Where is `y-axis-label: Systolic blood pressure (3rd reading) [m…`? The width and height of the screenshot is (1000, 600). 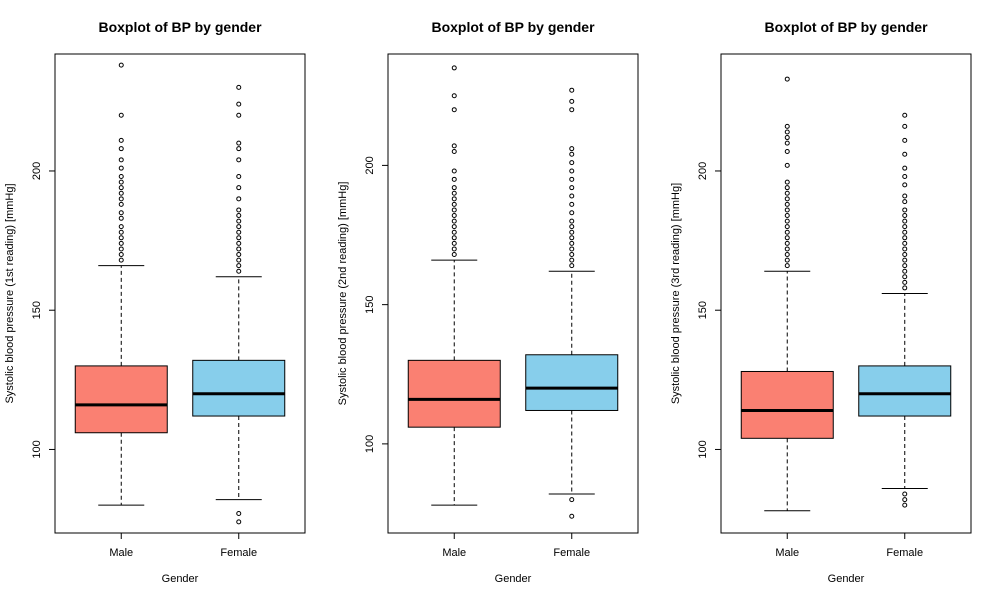
y-axis-label: Systolic blood pressure (3rd reading) [m… is located at coordinates (676, 293).